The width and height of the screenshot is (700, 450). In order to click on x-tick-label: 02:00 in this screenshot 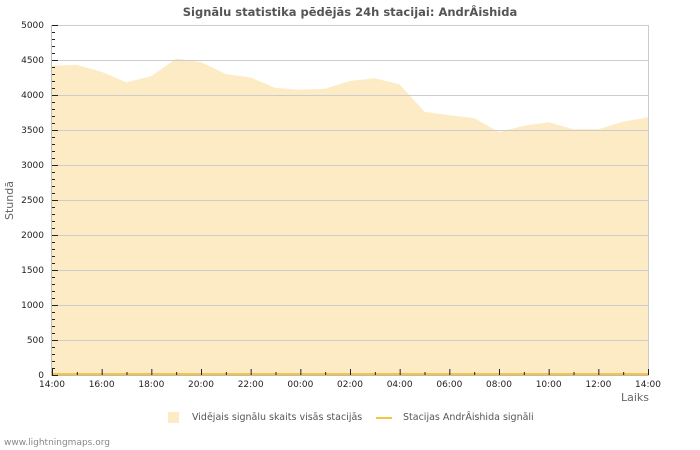, I will do `click(350, 385)`.